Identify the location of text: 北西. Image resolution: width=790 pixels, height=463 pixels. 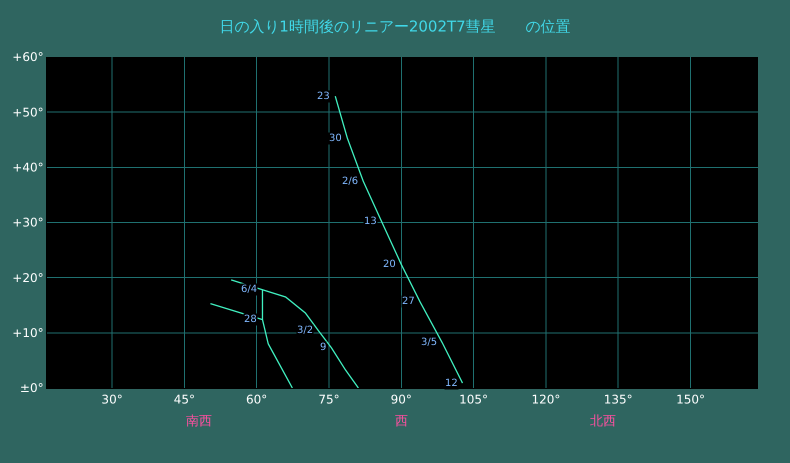
(603, 421).